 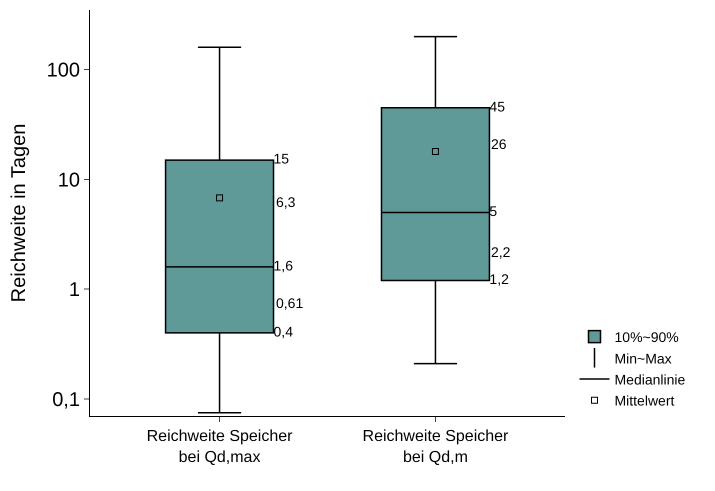 What do you see at coordinates (646, 337) in the screenshot?
I see `legend-label: 10%~90%` at bounding box center [646, 337].